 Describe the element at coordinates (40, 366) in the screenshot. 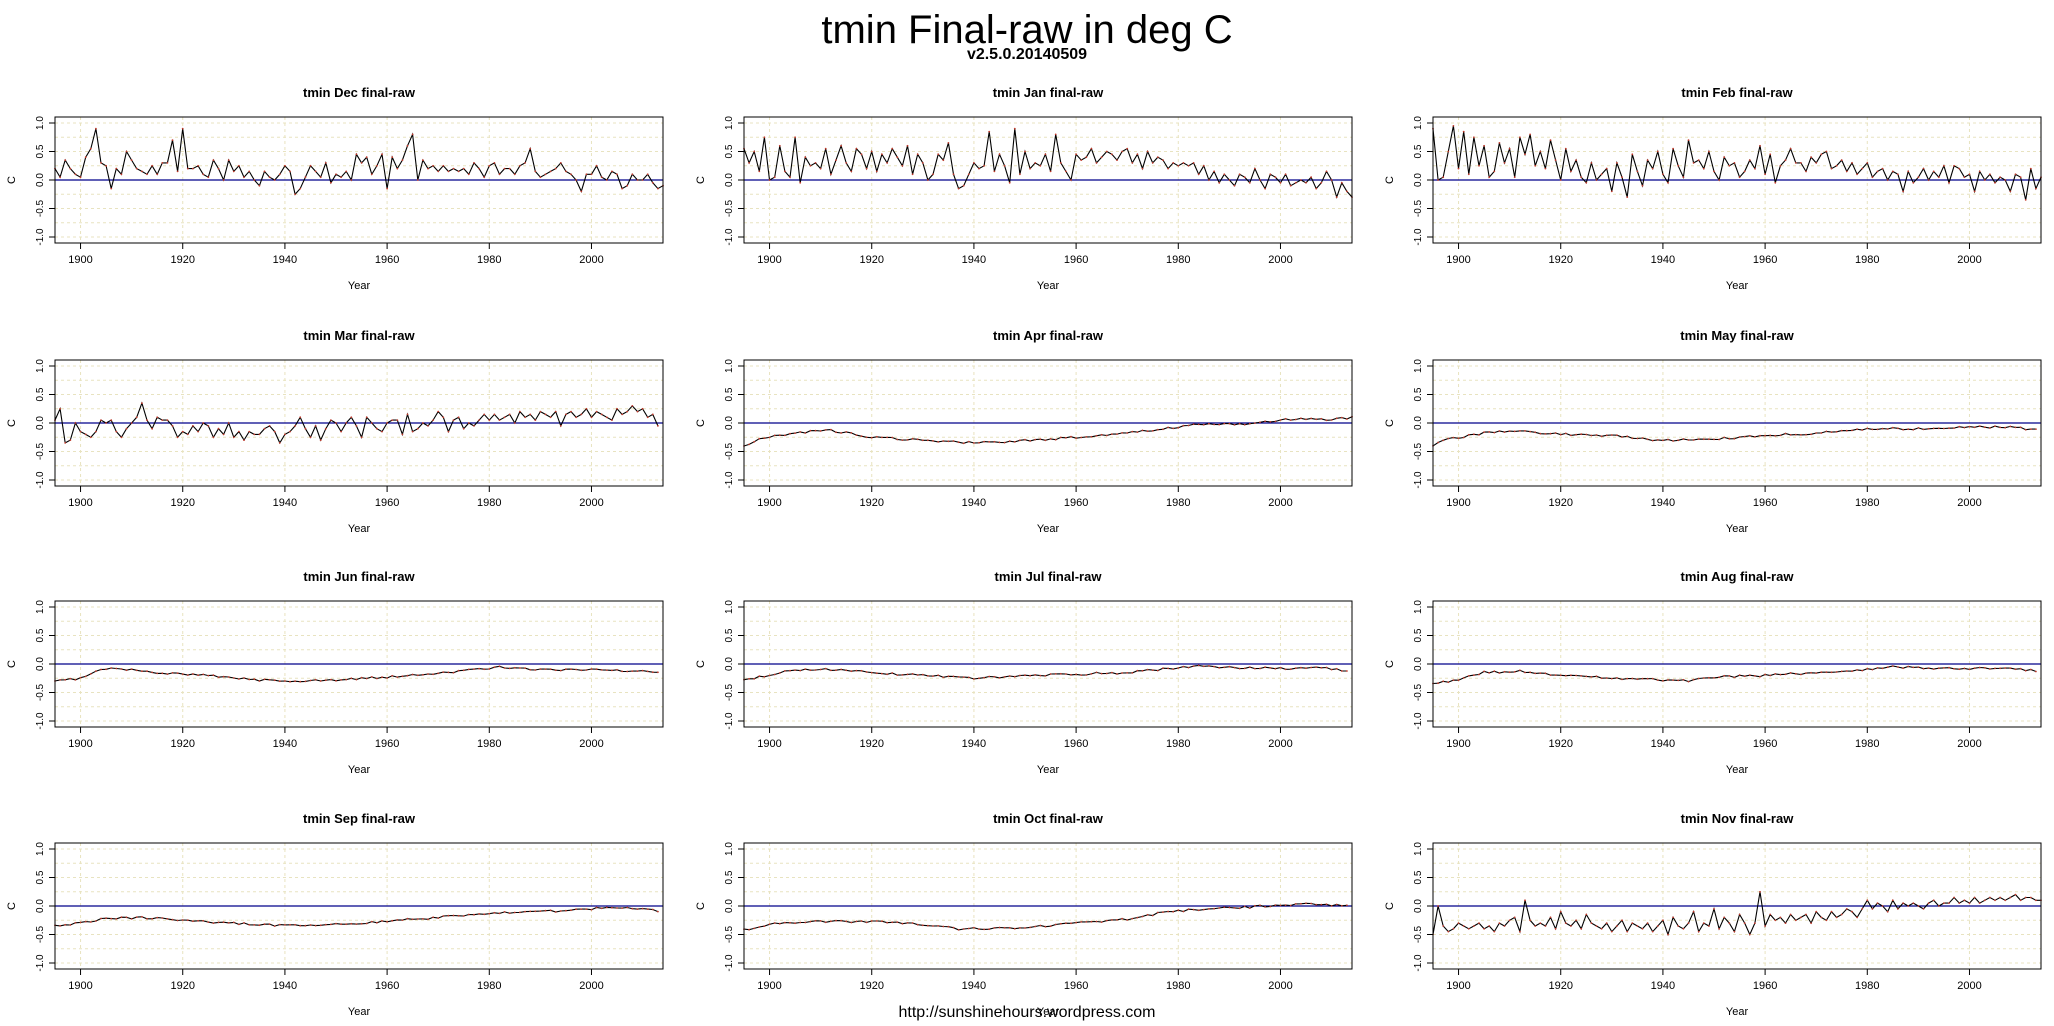

I see `y-tick-label: 1.0` at that location.